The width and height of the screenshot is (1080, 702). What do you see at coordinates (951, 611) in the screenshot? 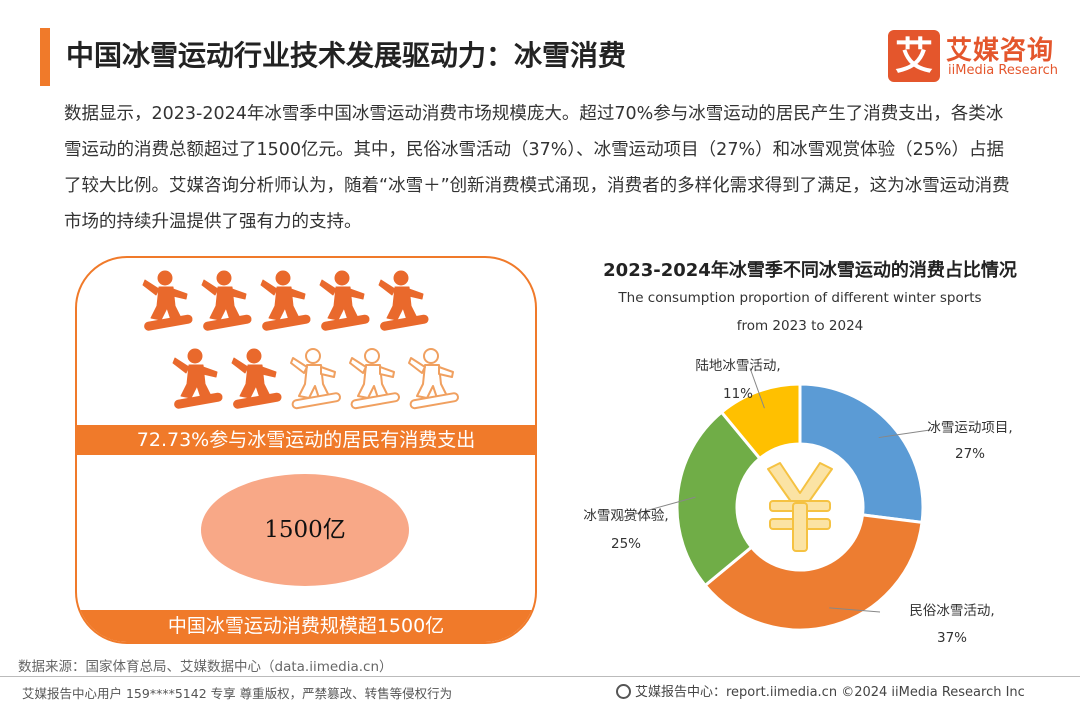
I see `slice-name-label: 民俗冰雪活动,` at bounding box center [951, 611].